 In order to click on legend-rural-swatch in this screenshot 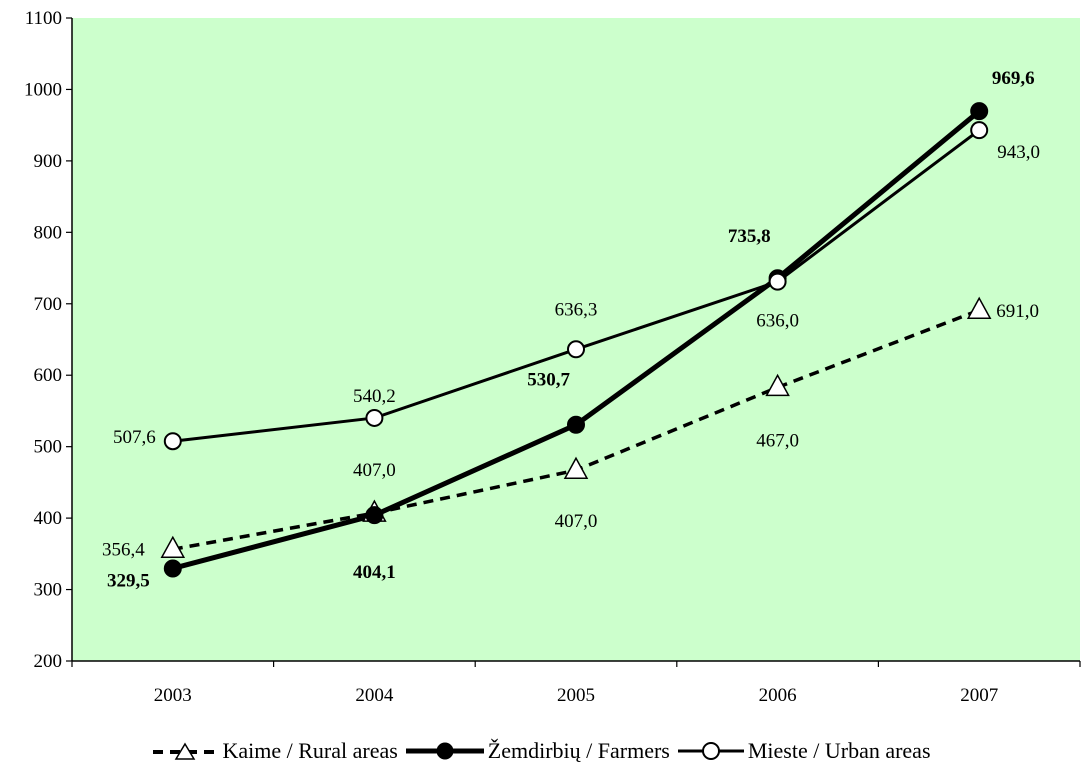, I will do `click(185, 751)`.